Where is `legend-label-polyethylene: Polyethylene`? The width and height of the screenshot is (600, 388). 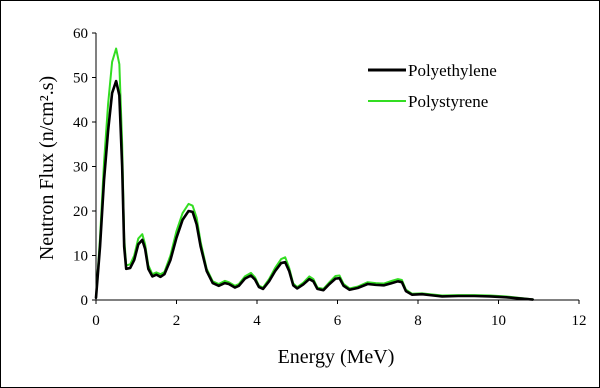 legend-label-polyethylene: Polyethylene is located at coordinates (452, 70).